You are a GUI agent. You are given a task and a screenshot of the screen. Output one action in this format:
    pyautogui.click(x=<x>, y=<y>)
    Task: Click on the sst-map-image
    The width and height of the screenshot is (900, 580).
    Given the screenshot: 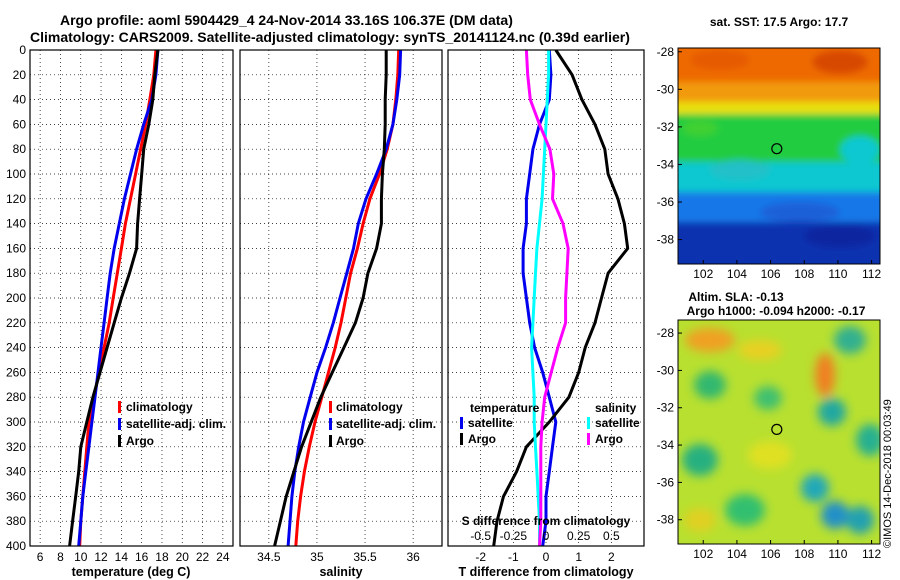 What is the action you would take?
    pyautogui.click(x=779, y=156)
    